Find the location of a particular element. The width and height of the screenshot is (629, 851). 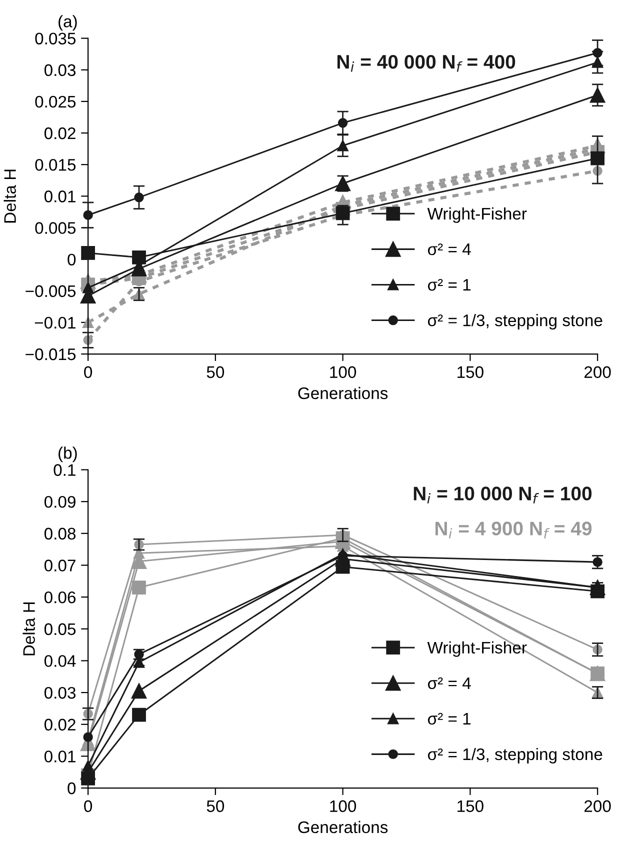

y-tick-label: 0.04 is located at coordinates (60, 661).